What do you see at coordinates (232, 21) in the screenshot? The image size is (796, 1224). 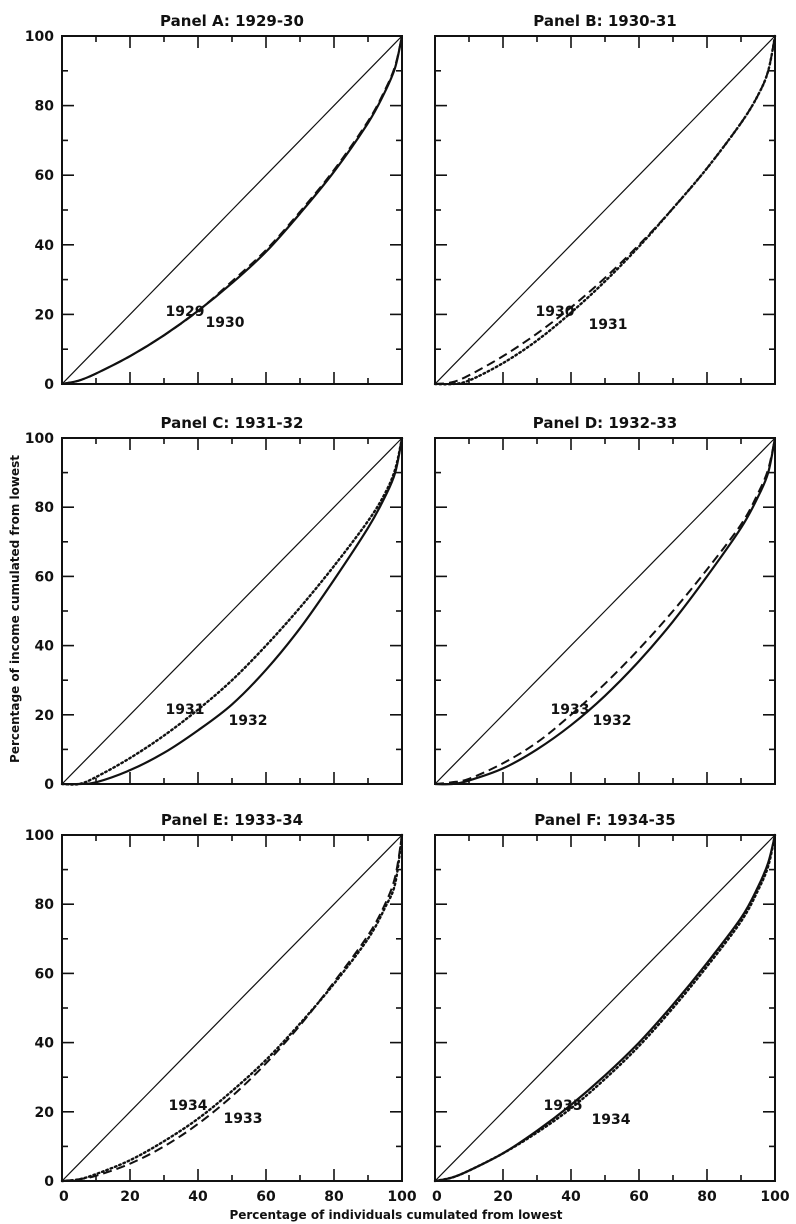 I see `panel-title: Panel A: 1929-30` at bounding box center [232, 21].